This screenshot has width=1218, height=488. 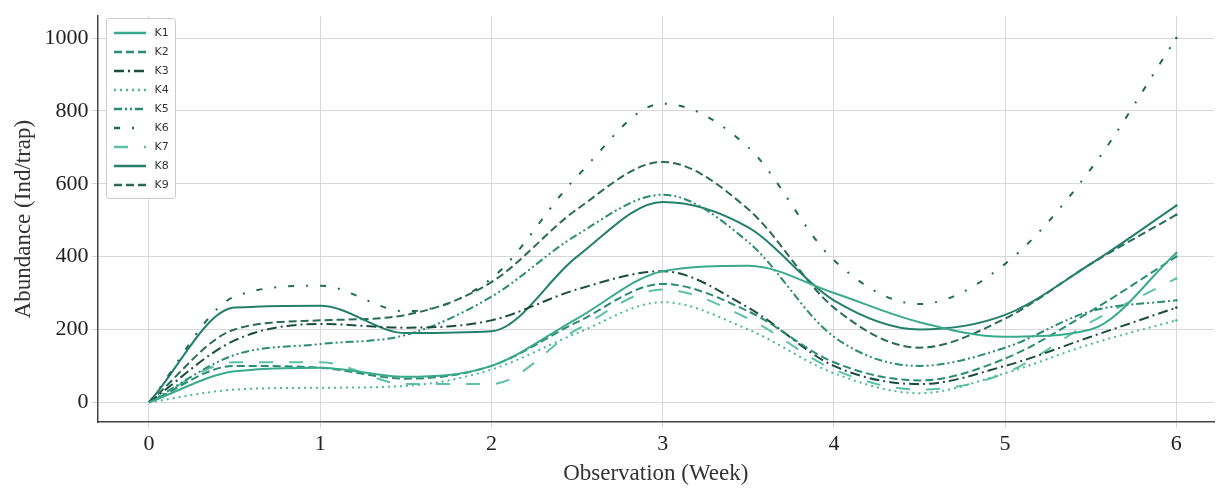 I want to click on legend-label: K7, so click(x=161, y=147).